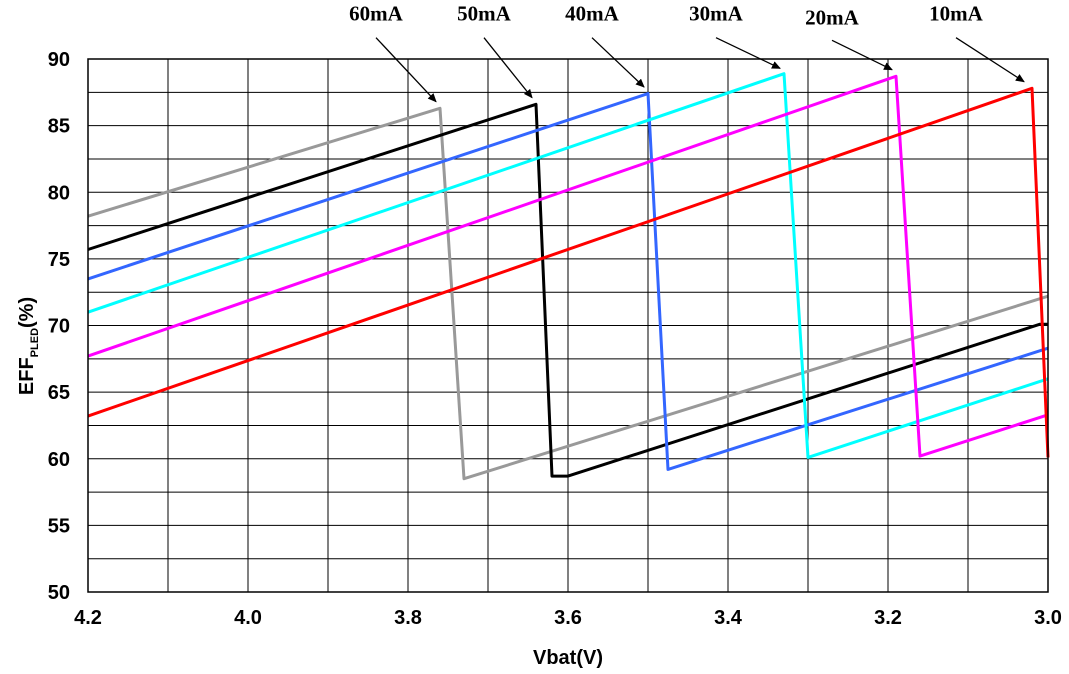  Describe the element at coordinates (59, 593) in the screenshot. I see `y-tick-label: 50` at that location.